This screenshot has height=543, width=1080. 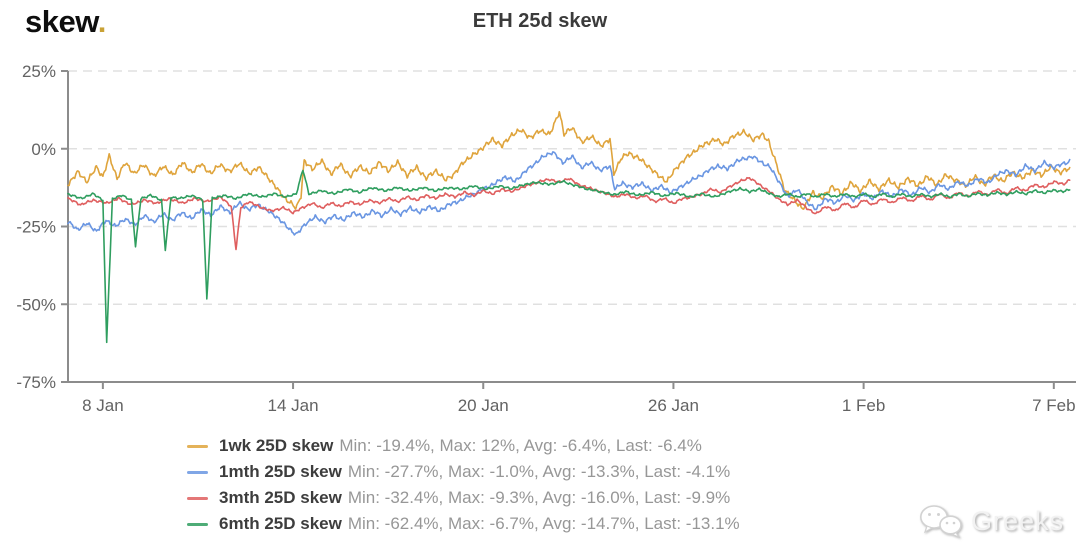 I want to click on legend-swatch-1mth-icon, so click(x=197, y=472).